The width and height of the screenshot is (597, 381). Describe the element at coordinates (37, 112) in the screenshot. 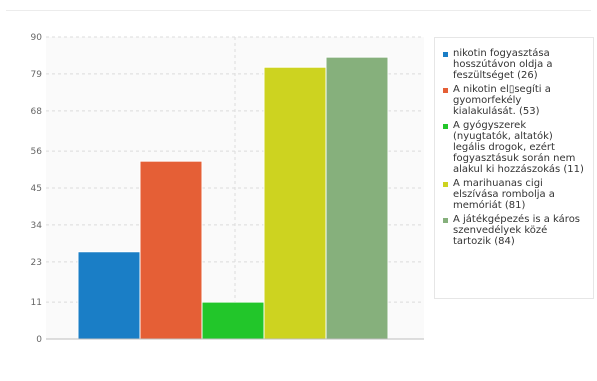

I see `y-tick-label-6: 68` at that location.